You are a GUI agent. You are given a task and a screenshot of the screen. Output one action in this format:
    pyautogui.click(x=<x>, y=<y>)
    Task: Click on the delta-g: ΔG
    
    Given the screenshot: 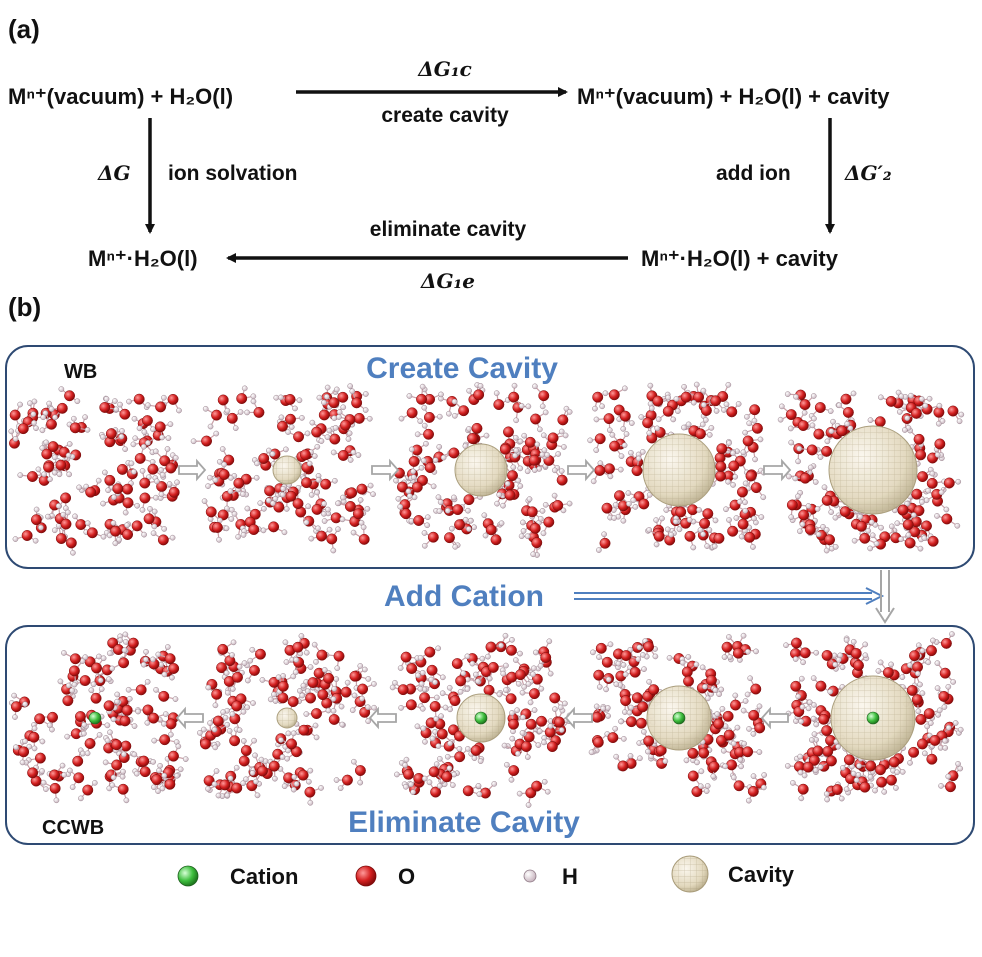 What is the action you would take?
    pyautogui.click(x=114, y=173)
    